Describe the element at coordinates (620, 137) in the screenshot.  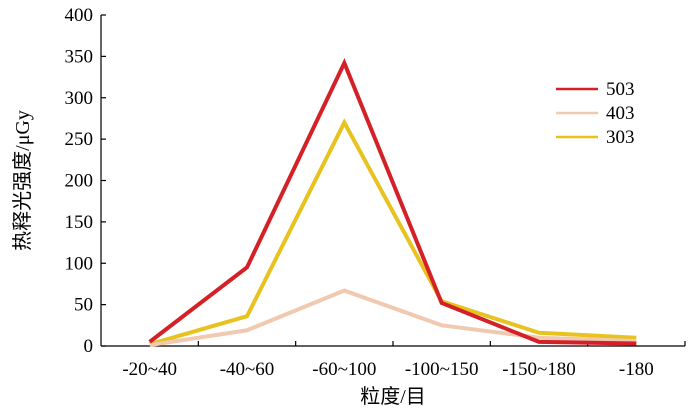
I see `legend-label: 303` at that location.